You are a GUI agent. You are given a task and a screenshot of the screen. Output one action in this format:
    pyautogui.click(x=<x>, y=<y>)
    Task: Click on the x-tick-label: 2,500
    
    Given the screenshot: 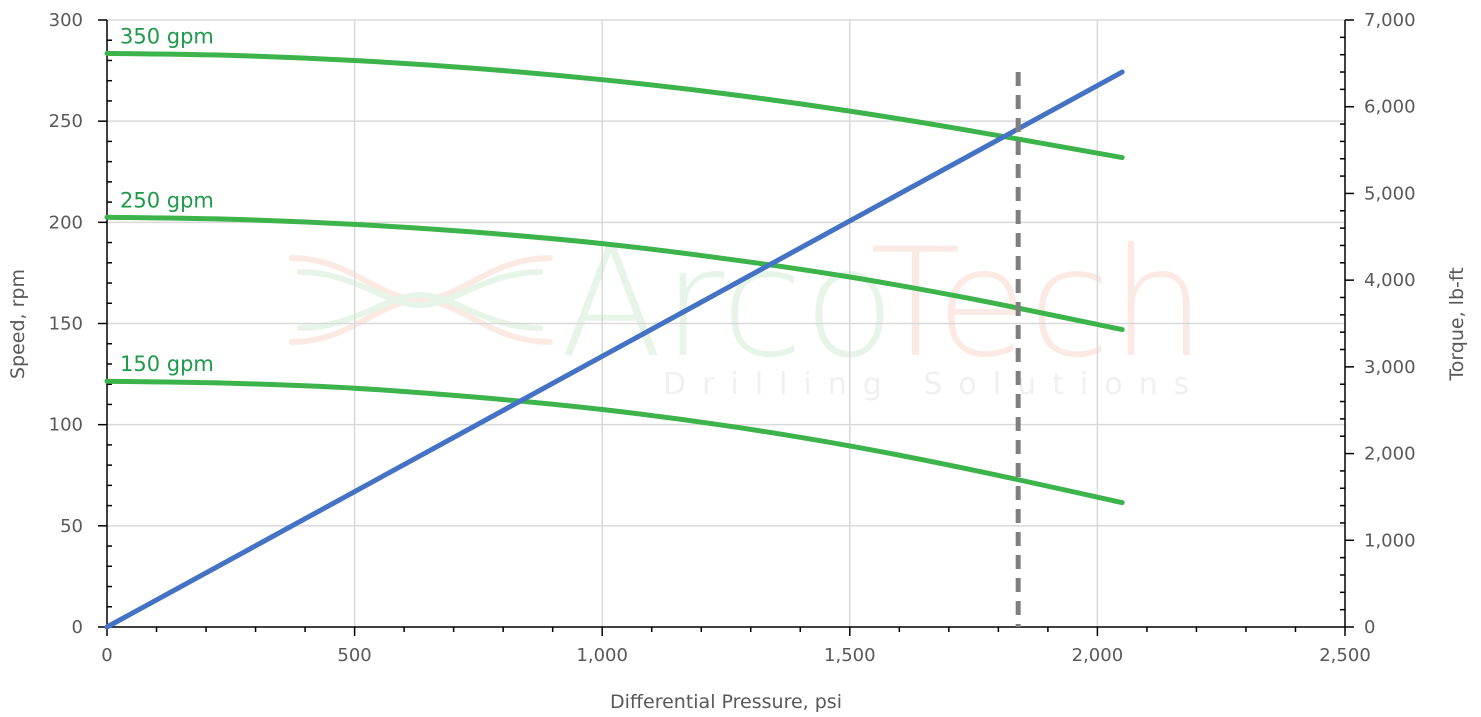 What is the action you would take?
    pyautogui.click(x=1345, y=655)
    